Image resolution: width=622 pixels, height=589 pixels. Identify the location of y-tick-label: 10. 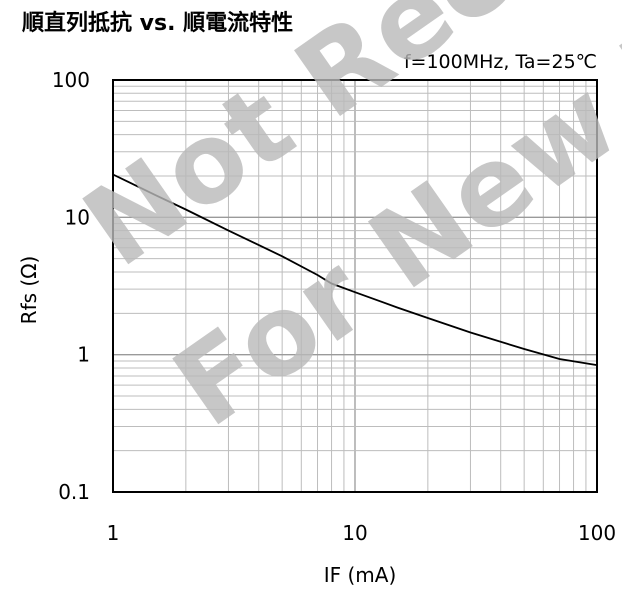
(77, 217).